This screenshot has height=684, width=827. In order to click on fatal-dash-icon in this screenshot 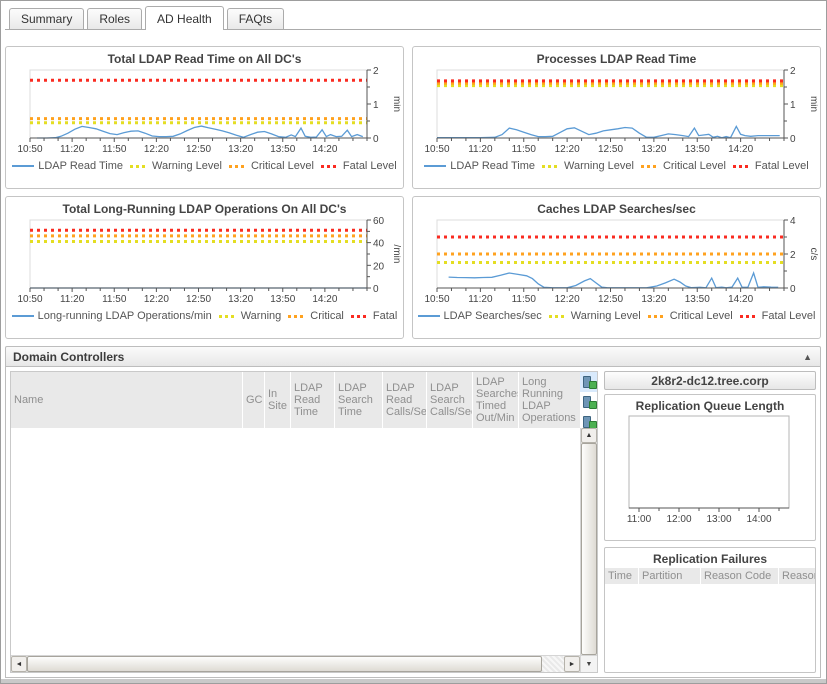, I will do `click(741, 166)`.